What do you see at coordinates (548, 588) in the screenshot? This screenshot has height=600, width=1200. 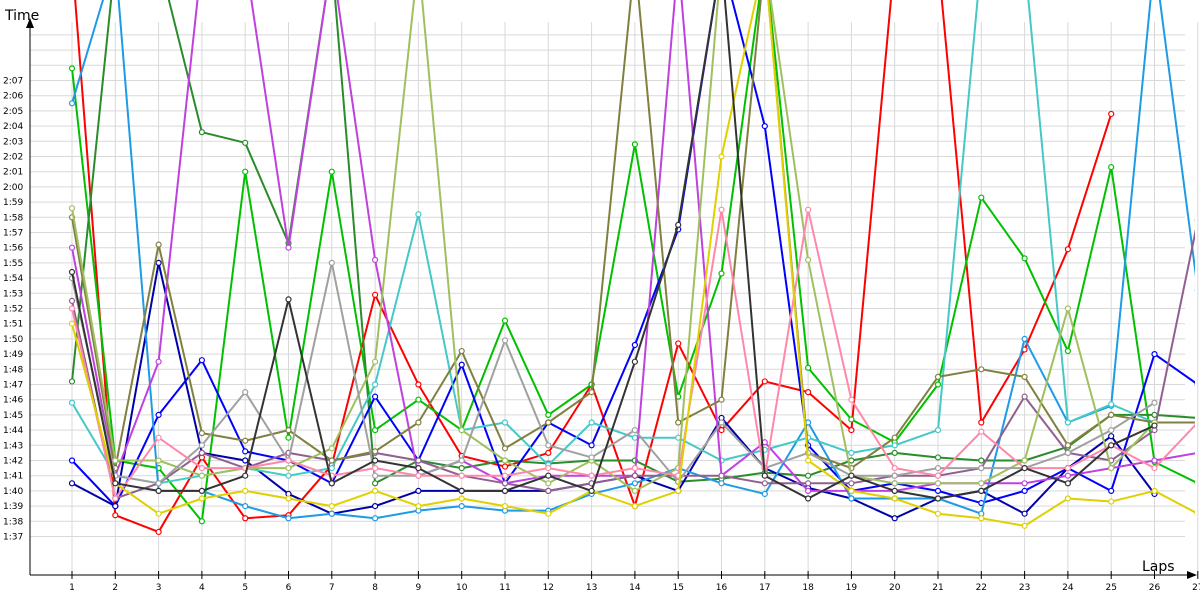 I see `x-tick-label: 12` at bounding box center [548, 588].